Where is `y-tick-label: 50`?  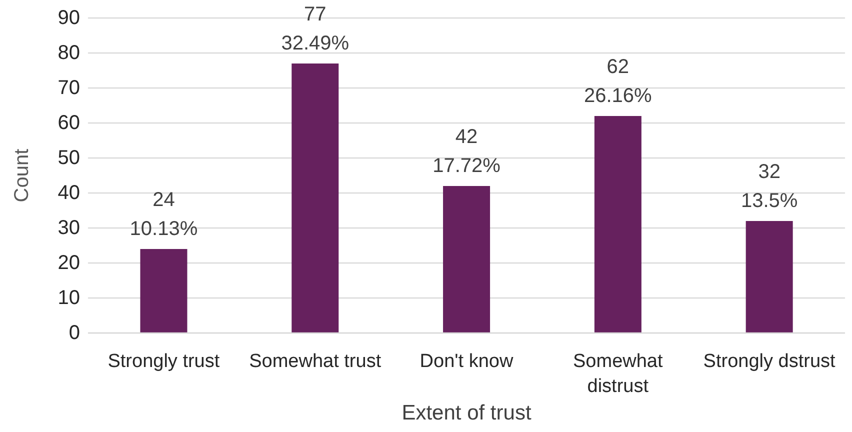
y-tick-label: 50 is located at coordinates (69, 158).